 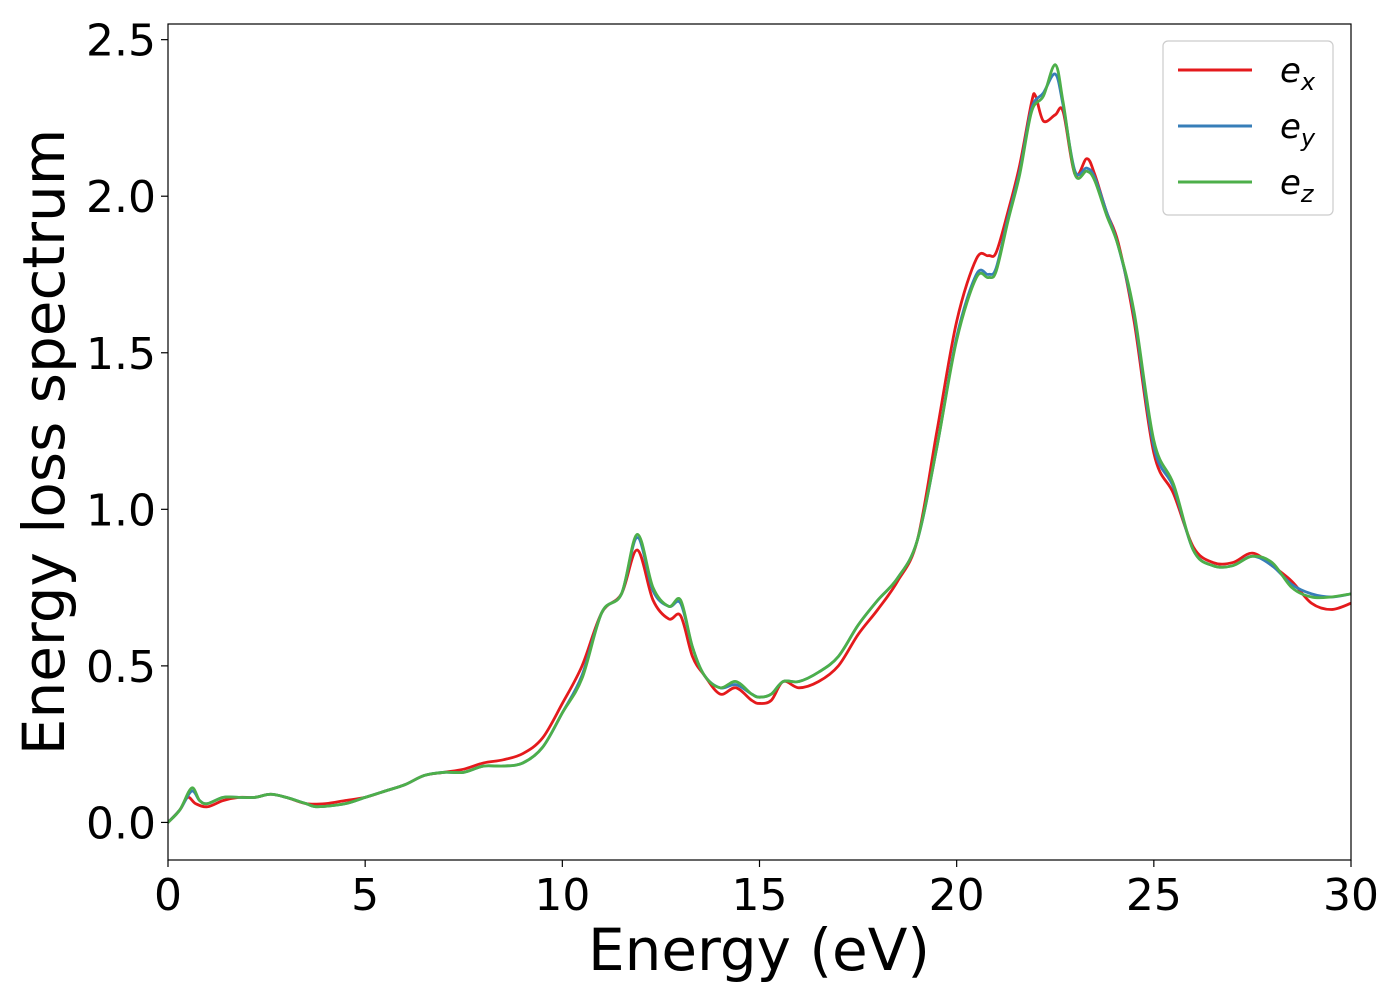 I want to click on x-tick-label: 10, so click(x=562, y=895).